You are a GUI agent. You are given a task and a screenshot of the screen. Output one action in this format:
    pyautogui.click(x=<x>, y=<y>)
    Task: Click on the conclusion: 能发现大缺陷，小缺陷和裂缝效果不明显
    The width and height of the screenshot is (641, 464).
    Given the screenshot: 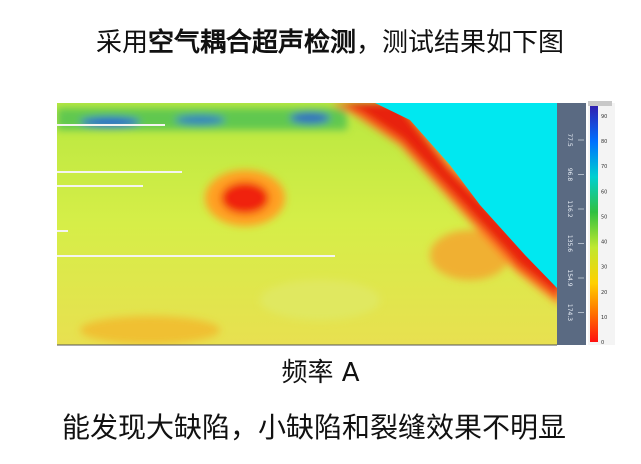 What is the action you would take?
    pyautogui.click(x=314, y=427)
    